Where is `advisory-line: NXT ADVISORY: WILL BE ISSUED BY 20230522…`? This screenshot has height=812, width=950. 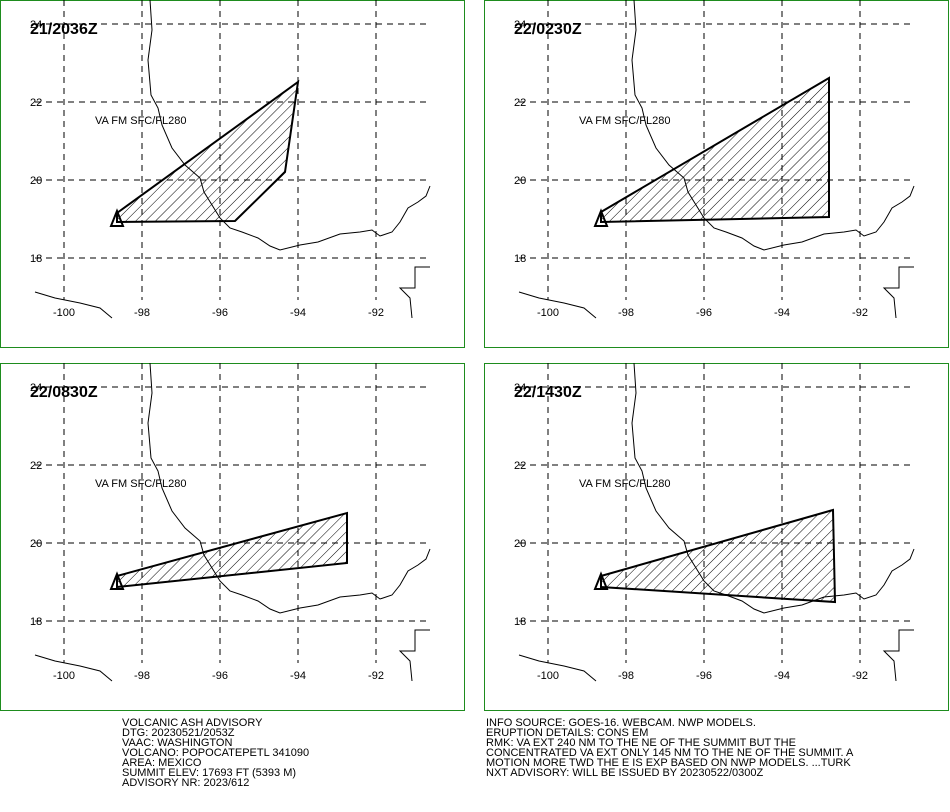
advisory-line: NXT ADVISORY: WILL BE ISSUED BY 20230522… is located at coordinates (624, 773).